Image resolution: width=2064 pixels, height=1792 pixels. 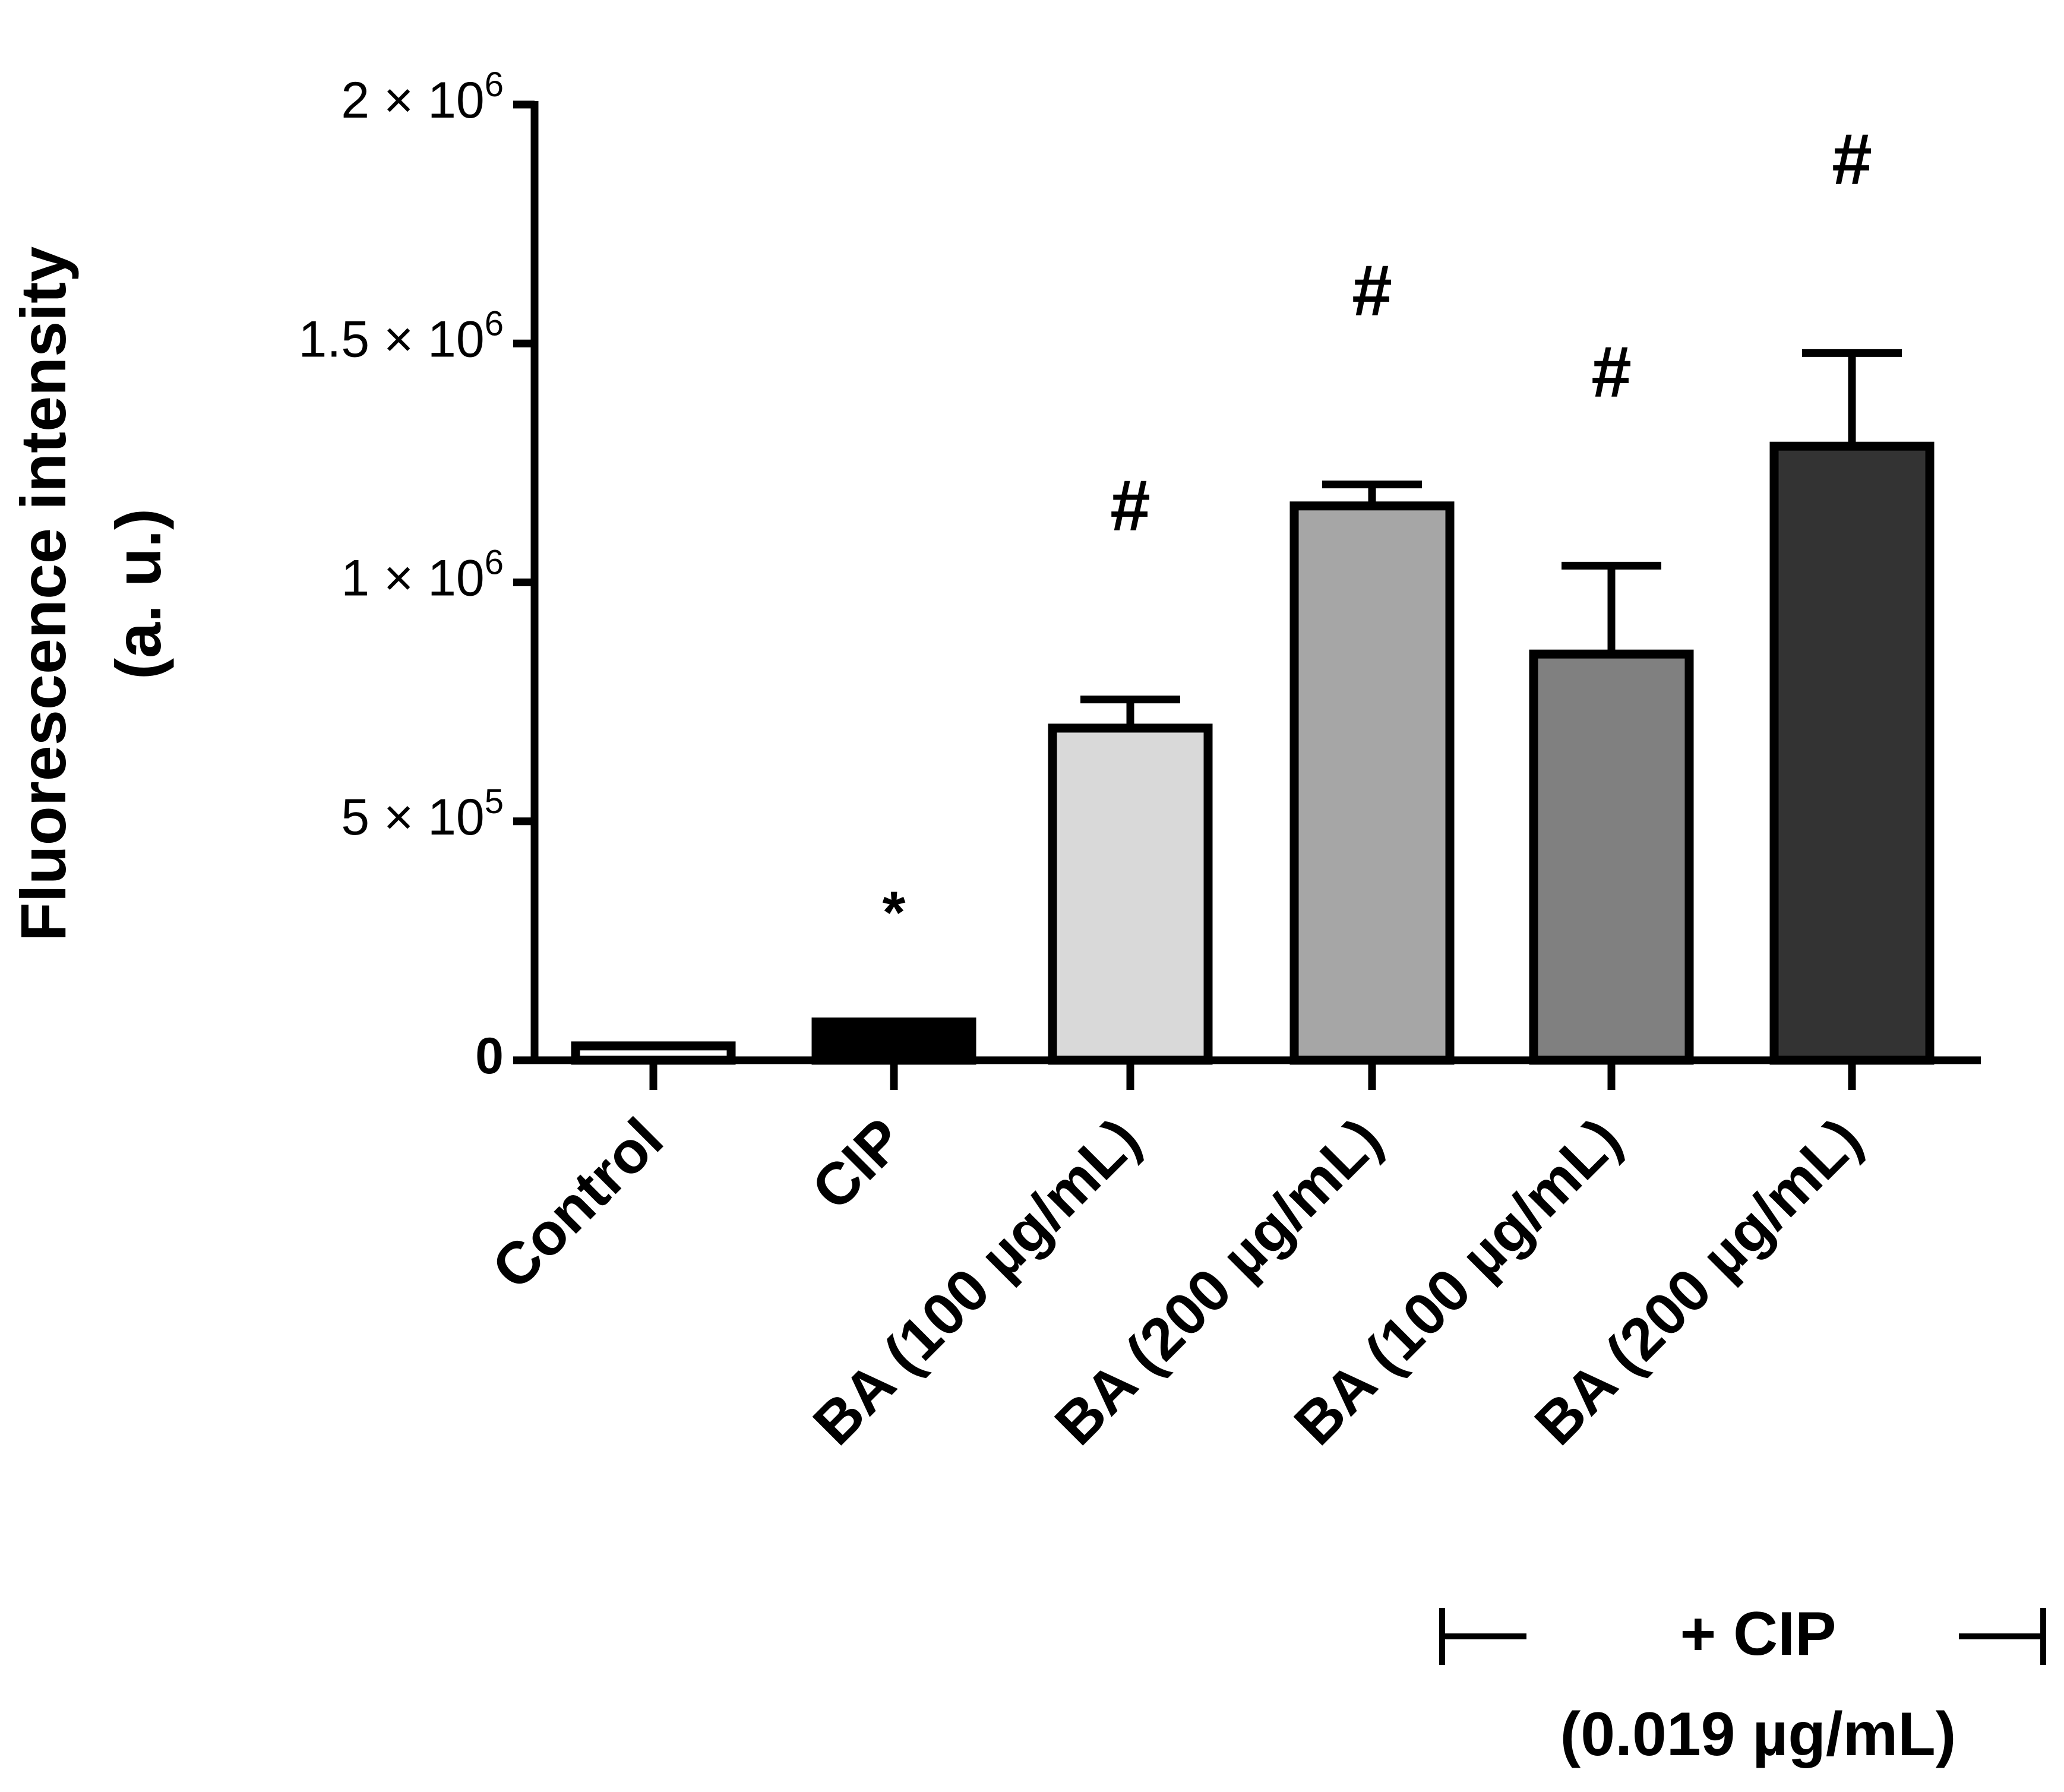 I want to click on bracket-label: + CIP, so click(x=1758, y=1634).